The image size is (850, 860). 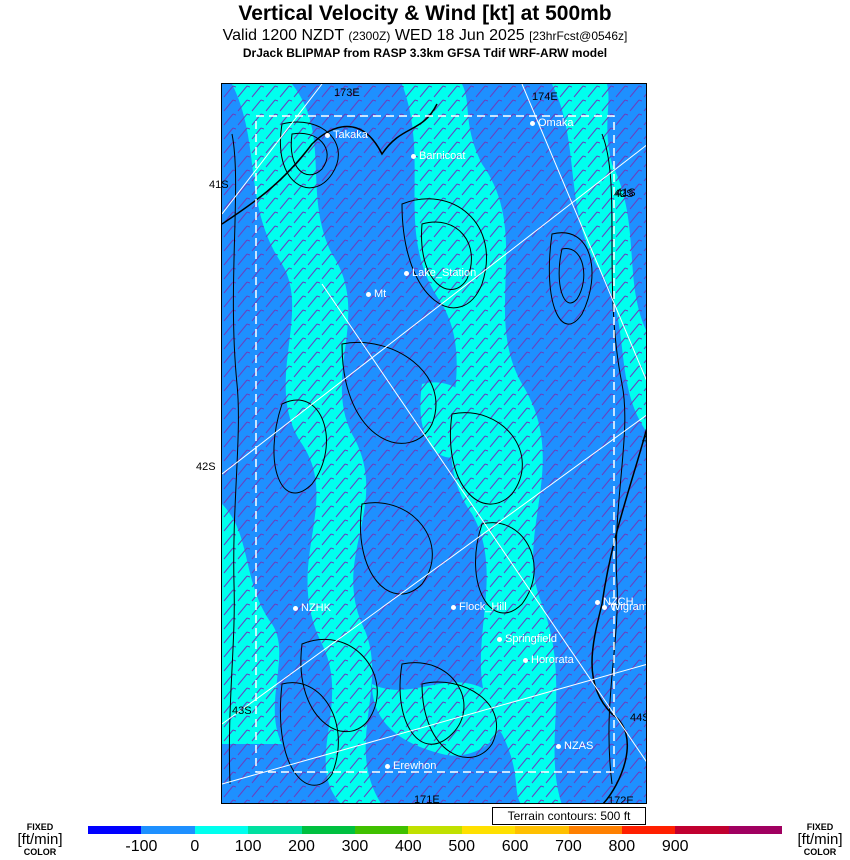 I want to click on color-scale-tick-label: 300, so click(x=355, y=846).